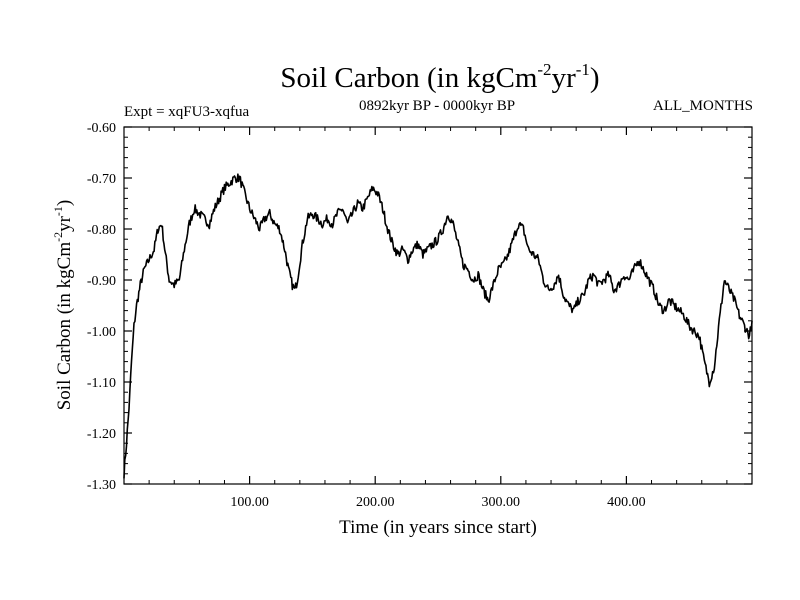  I want to click on y-tick-label: -1.20, so click(101, 434).